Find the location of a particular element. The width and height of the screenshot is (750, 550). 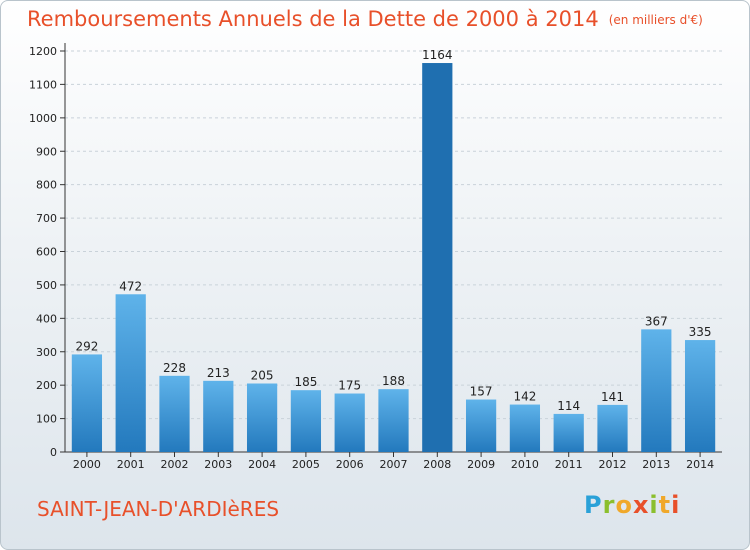

value-label-2001: 472 is located at coordinates (130, 286).